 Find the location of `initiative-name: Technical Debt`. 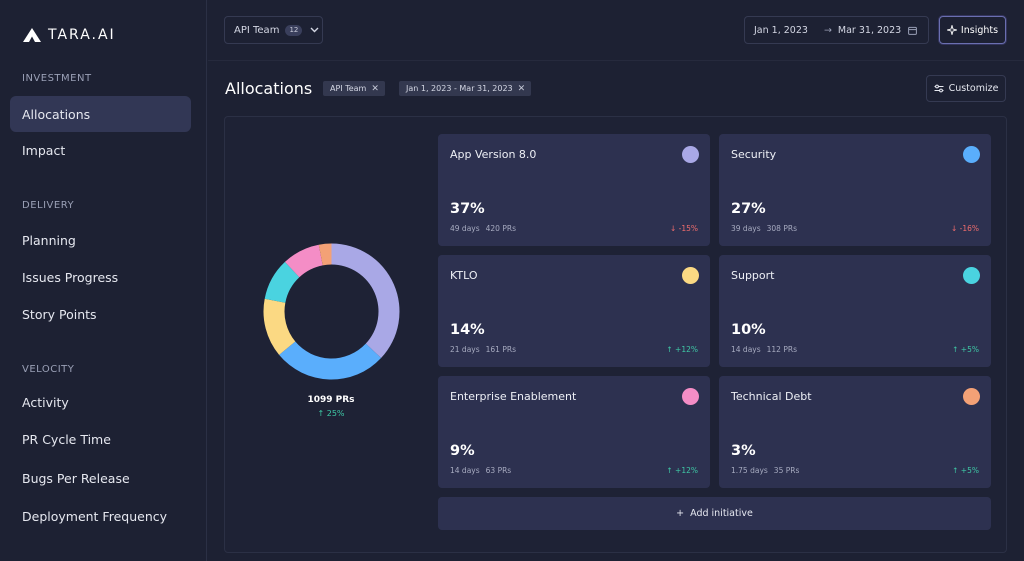

initiative-name: Technical Debt is located at coordinates (771, 396).